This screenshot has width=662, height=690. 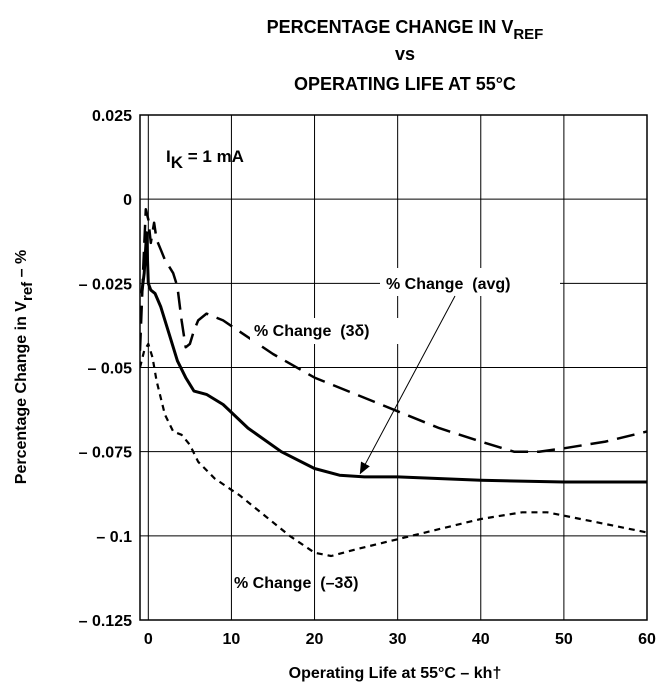 I want to click on x-axis-label: Operating Life at 55°C – kh†, so click(x=395, y=673).